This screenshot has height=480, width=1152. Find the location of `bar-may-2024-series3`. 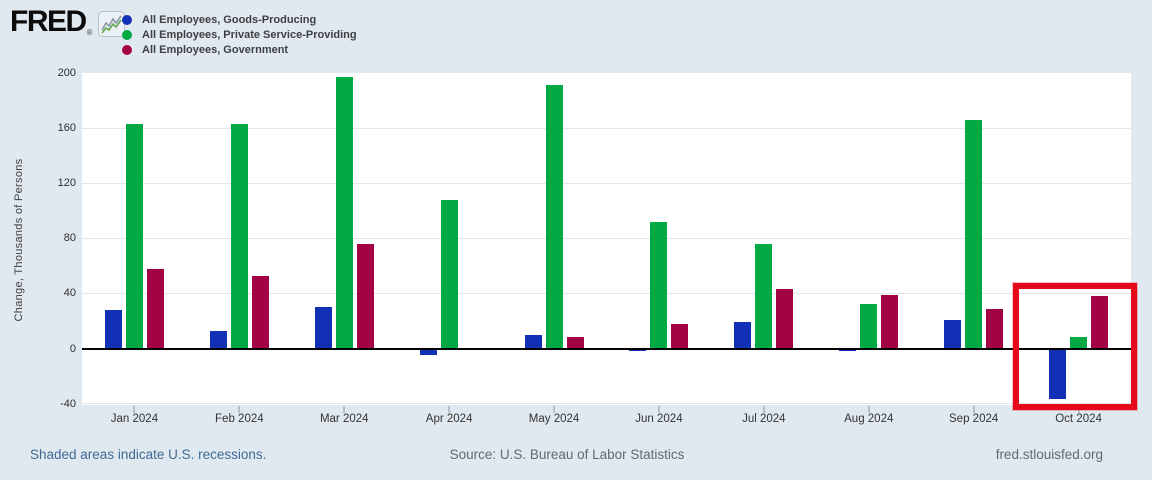

bar-may-2024-series3 is located at coordinates (575, 343).